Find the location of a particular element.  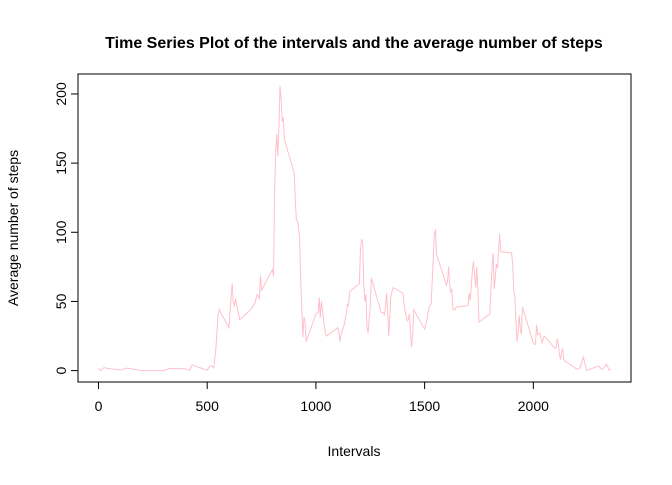

x-tick-label: 500 is located at coordinates (208, 406).